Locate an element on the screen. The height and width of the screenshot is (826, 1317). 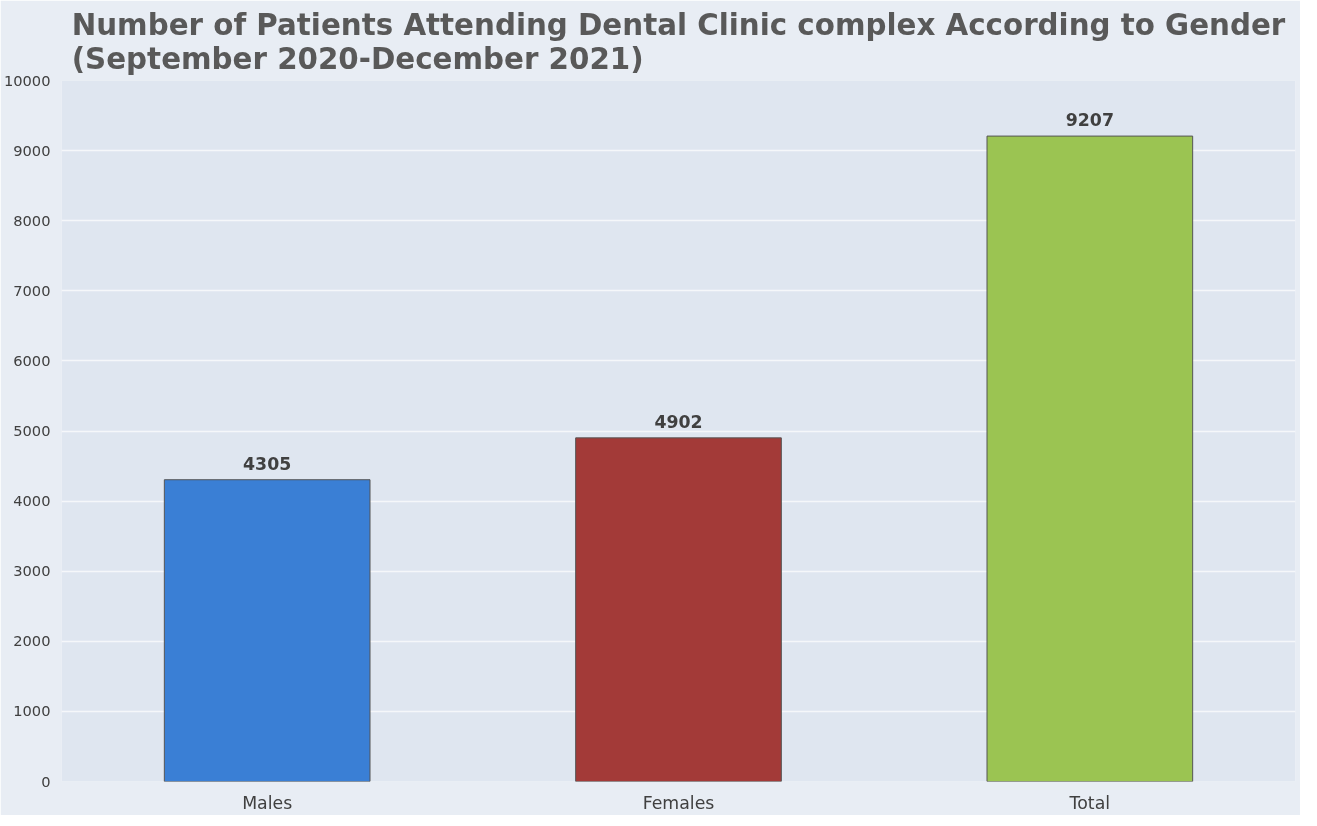
x-tick-label: Females is located at coordinates (678, 802).